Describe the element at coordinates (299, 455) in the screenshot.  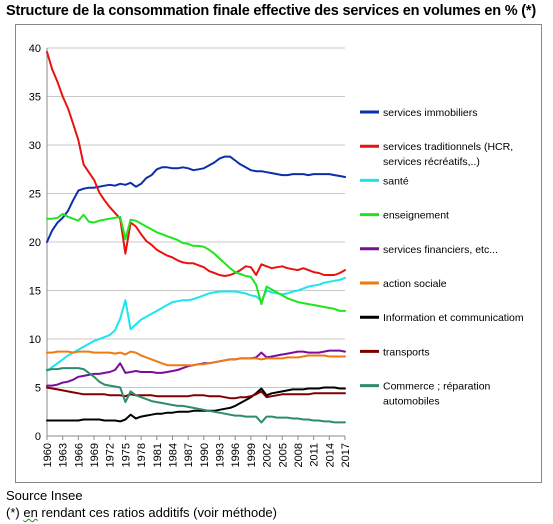
I see `x-tick-label: 2008` at that location.